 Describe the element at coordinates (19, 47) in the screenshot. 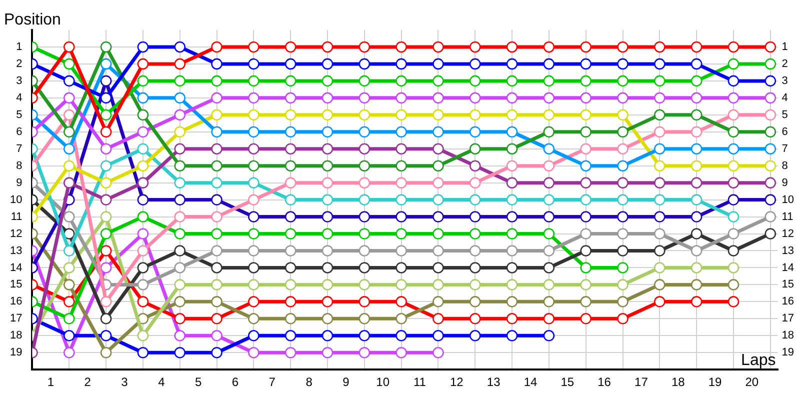

I see `y-tick-label: 1` at that location.